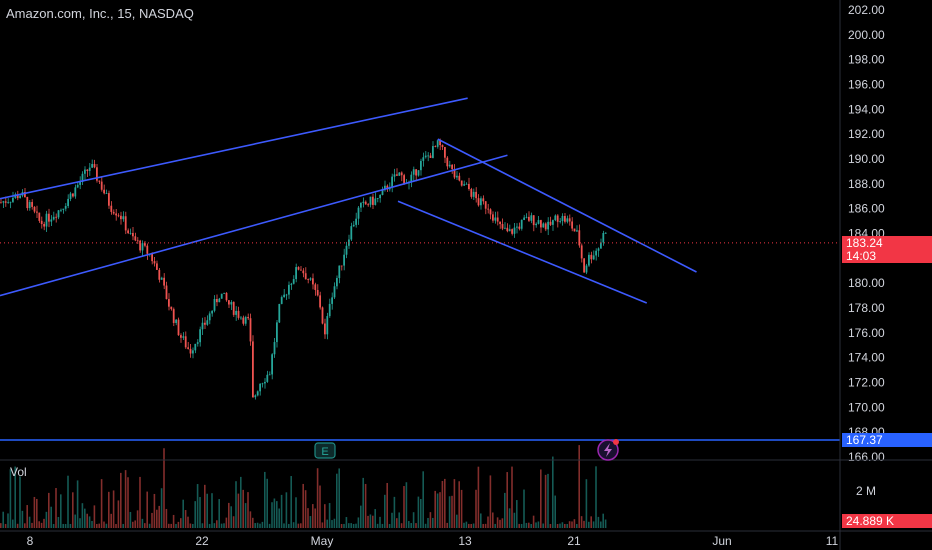 The image size is (932, 550). Describe the element at coordinates (887, 440) in the screenshot. I see `horizontal-line-price-badge: 167.37` at that location.